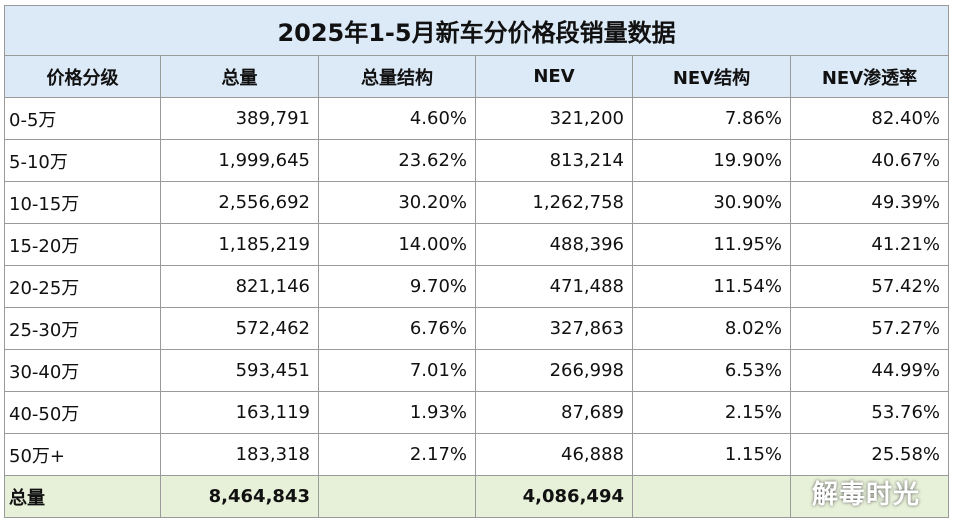 Image resolution: width=953 pixels, height=525 pixels. I want to click on header-cell: 价格分级, so click(82, 76).